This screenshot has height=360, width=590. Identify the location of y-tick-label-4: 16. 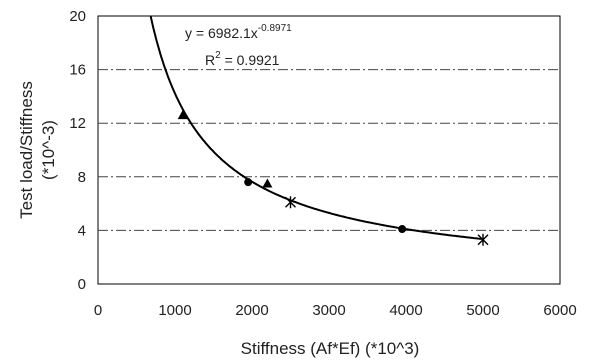
(77, 70).